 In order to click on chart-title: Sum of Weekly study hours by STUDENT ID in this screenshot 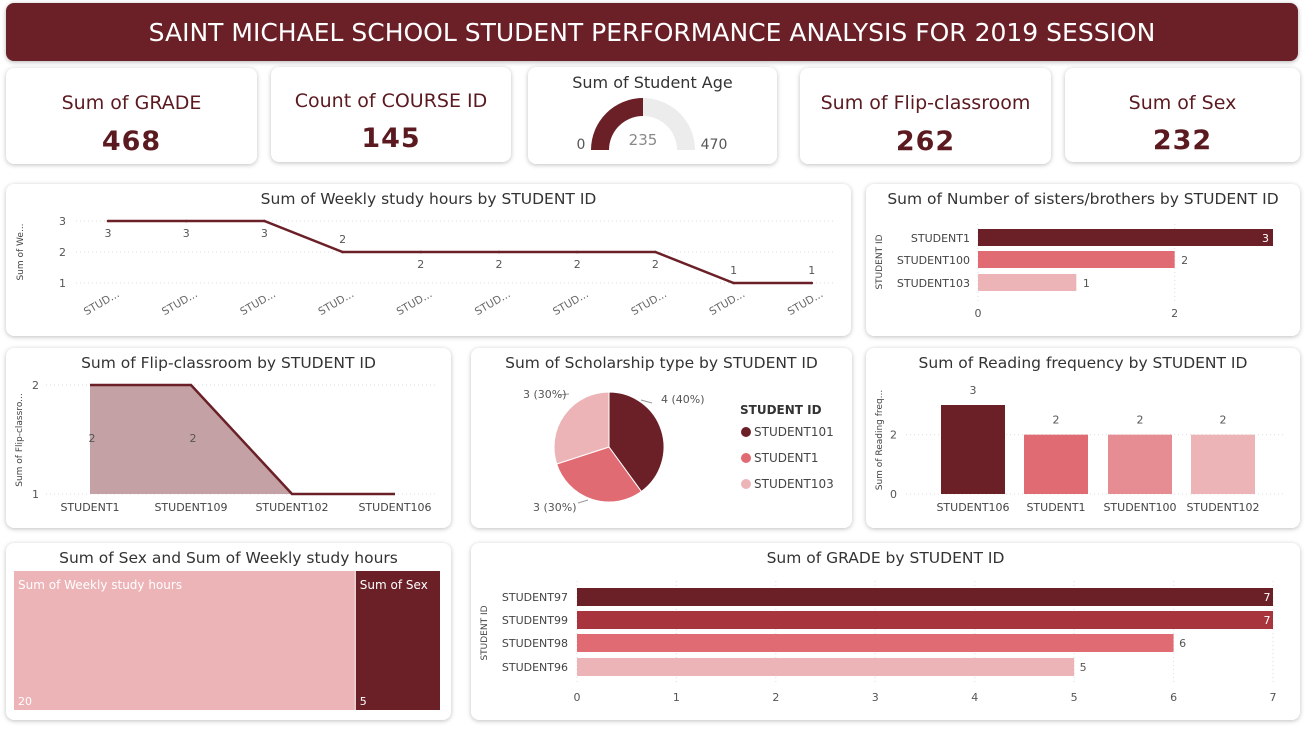, I will do `click(428, 199)`.